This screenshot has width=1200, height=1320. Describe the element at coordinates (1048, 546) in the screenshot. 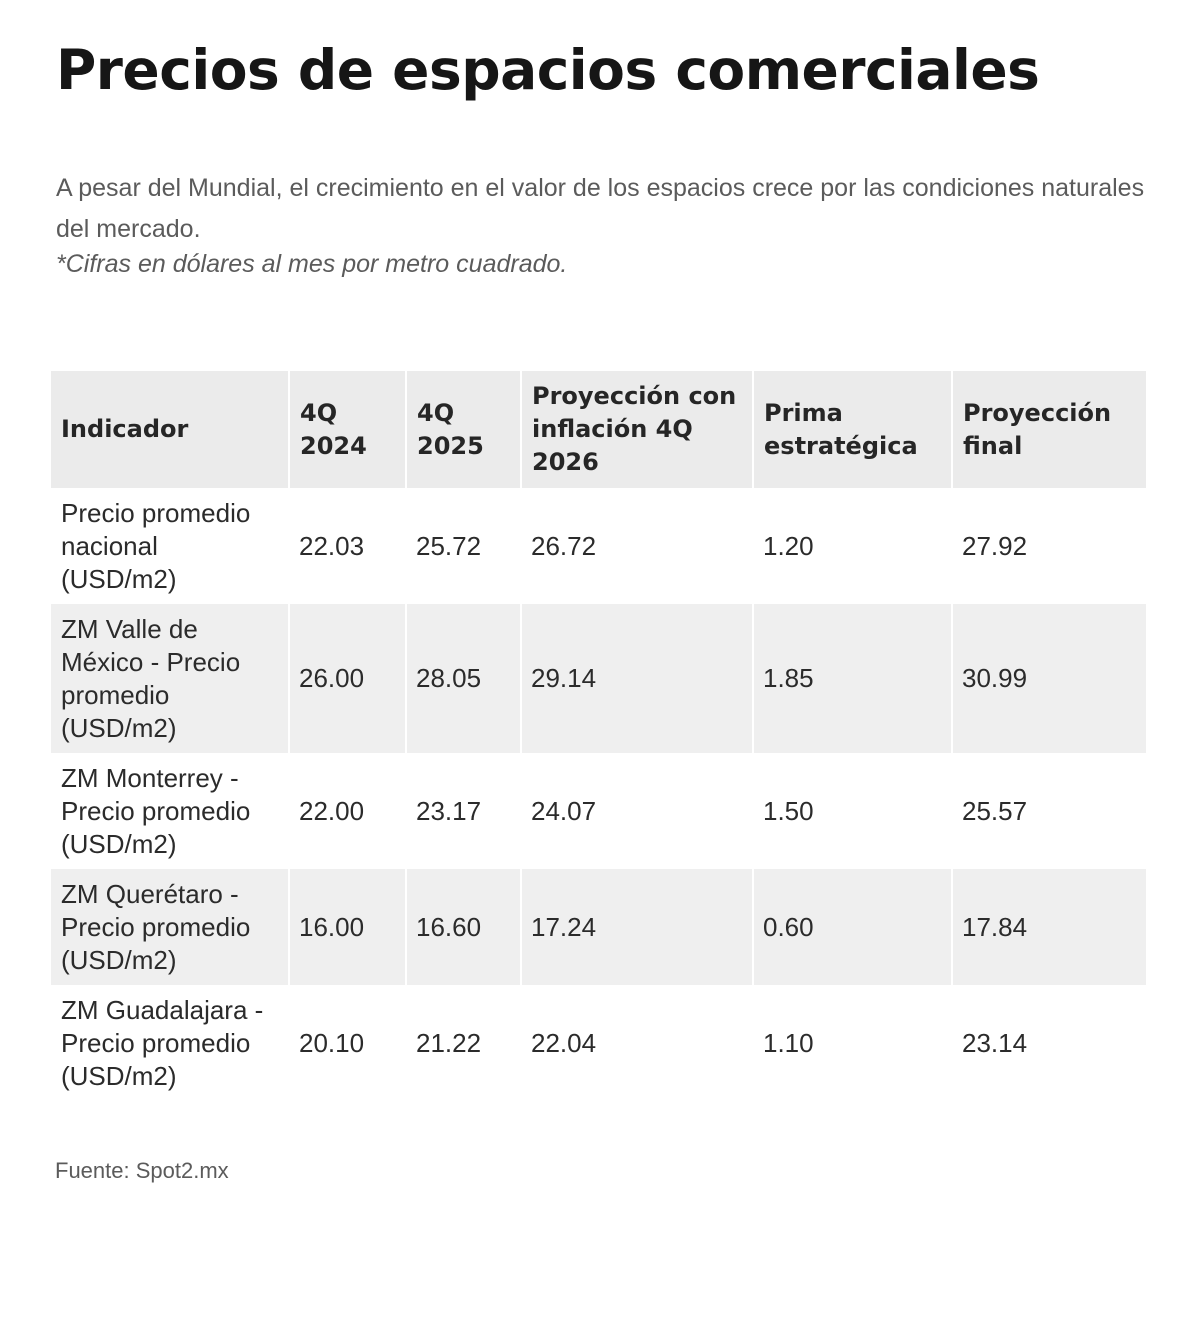

I see `table-cell: 27.92` at that location.